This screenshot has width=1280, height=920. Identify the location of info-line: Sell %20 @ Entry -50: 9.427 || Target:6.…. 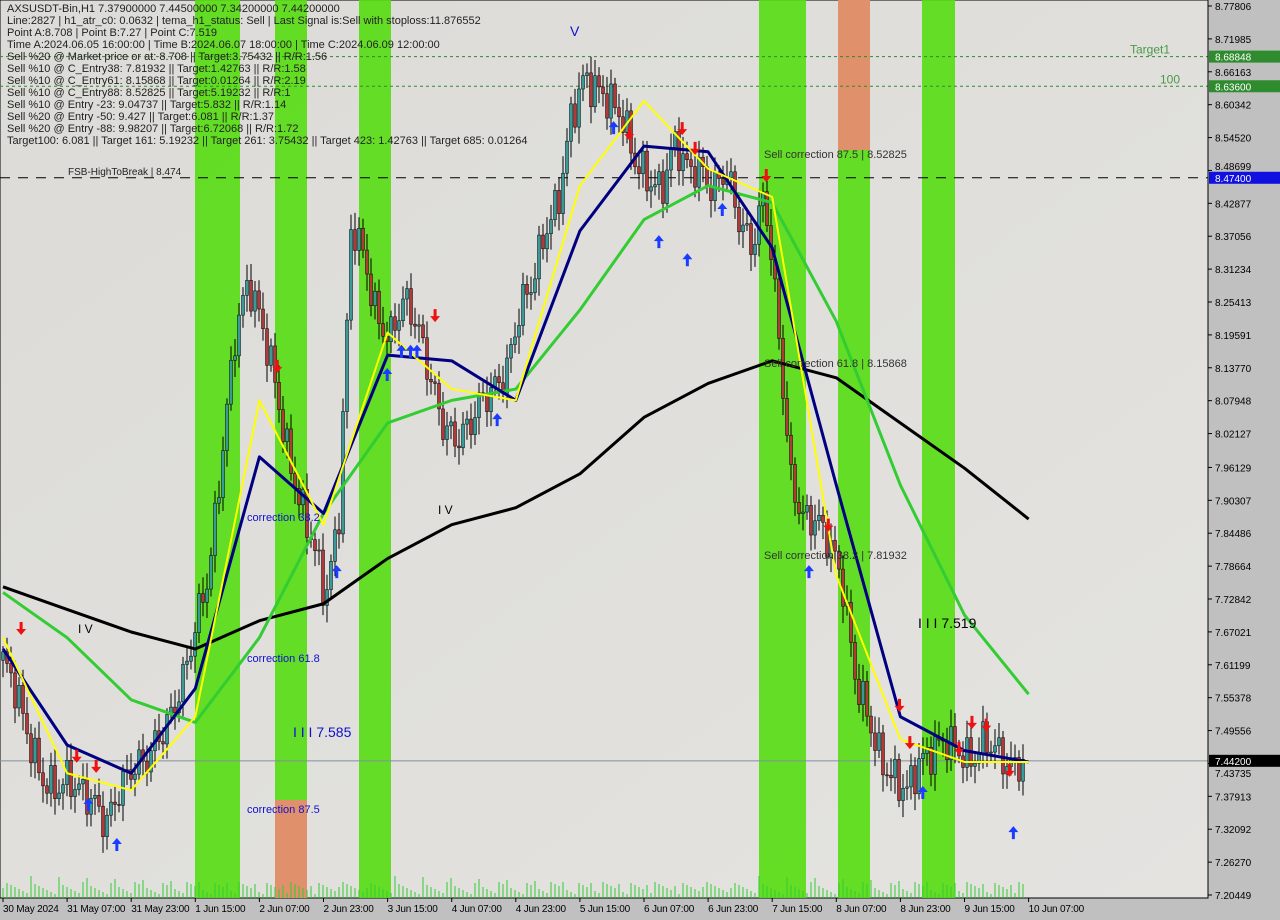
(140, 117).